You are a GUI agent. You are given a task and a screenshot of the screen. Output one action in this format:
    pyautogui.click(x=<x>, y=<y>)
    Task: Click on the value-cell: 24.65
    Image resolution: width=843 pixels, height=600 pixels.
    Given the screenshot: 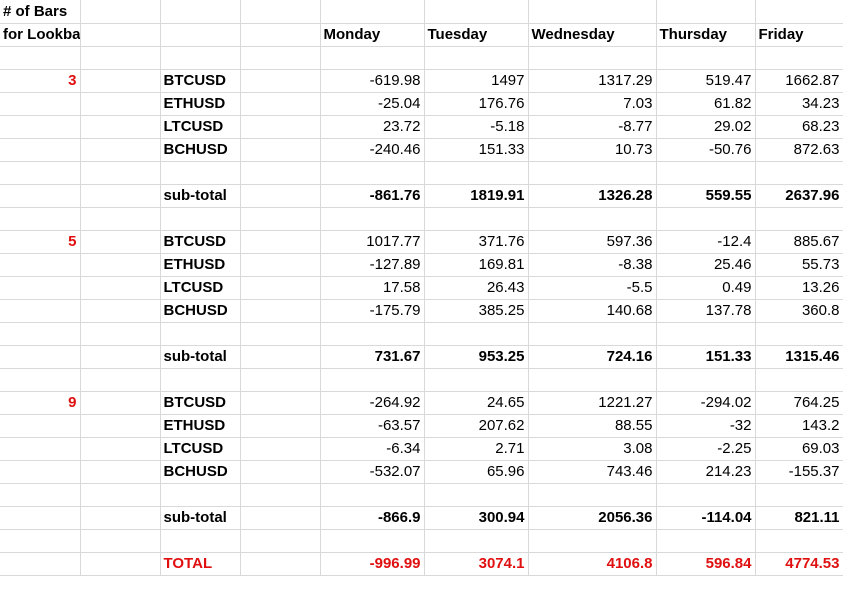 What is the action you would take?
    pyautogui.click(x=476, y=403)
    